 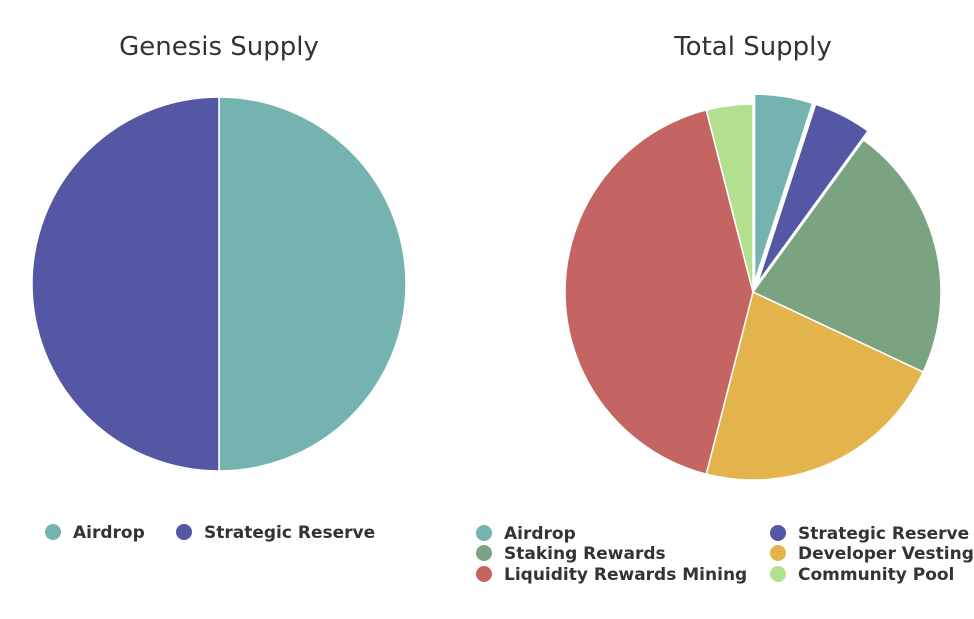 I want to click on pie-slice-developer-vesting, so click(x=814, y=386).